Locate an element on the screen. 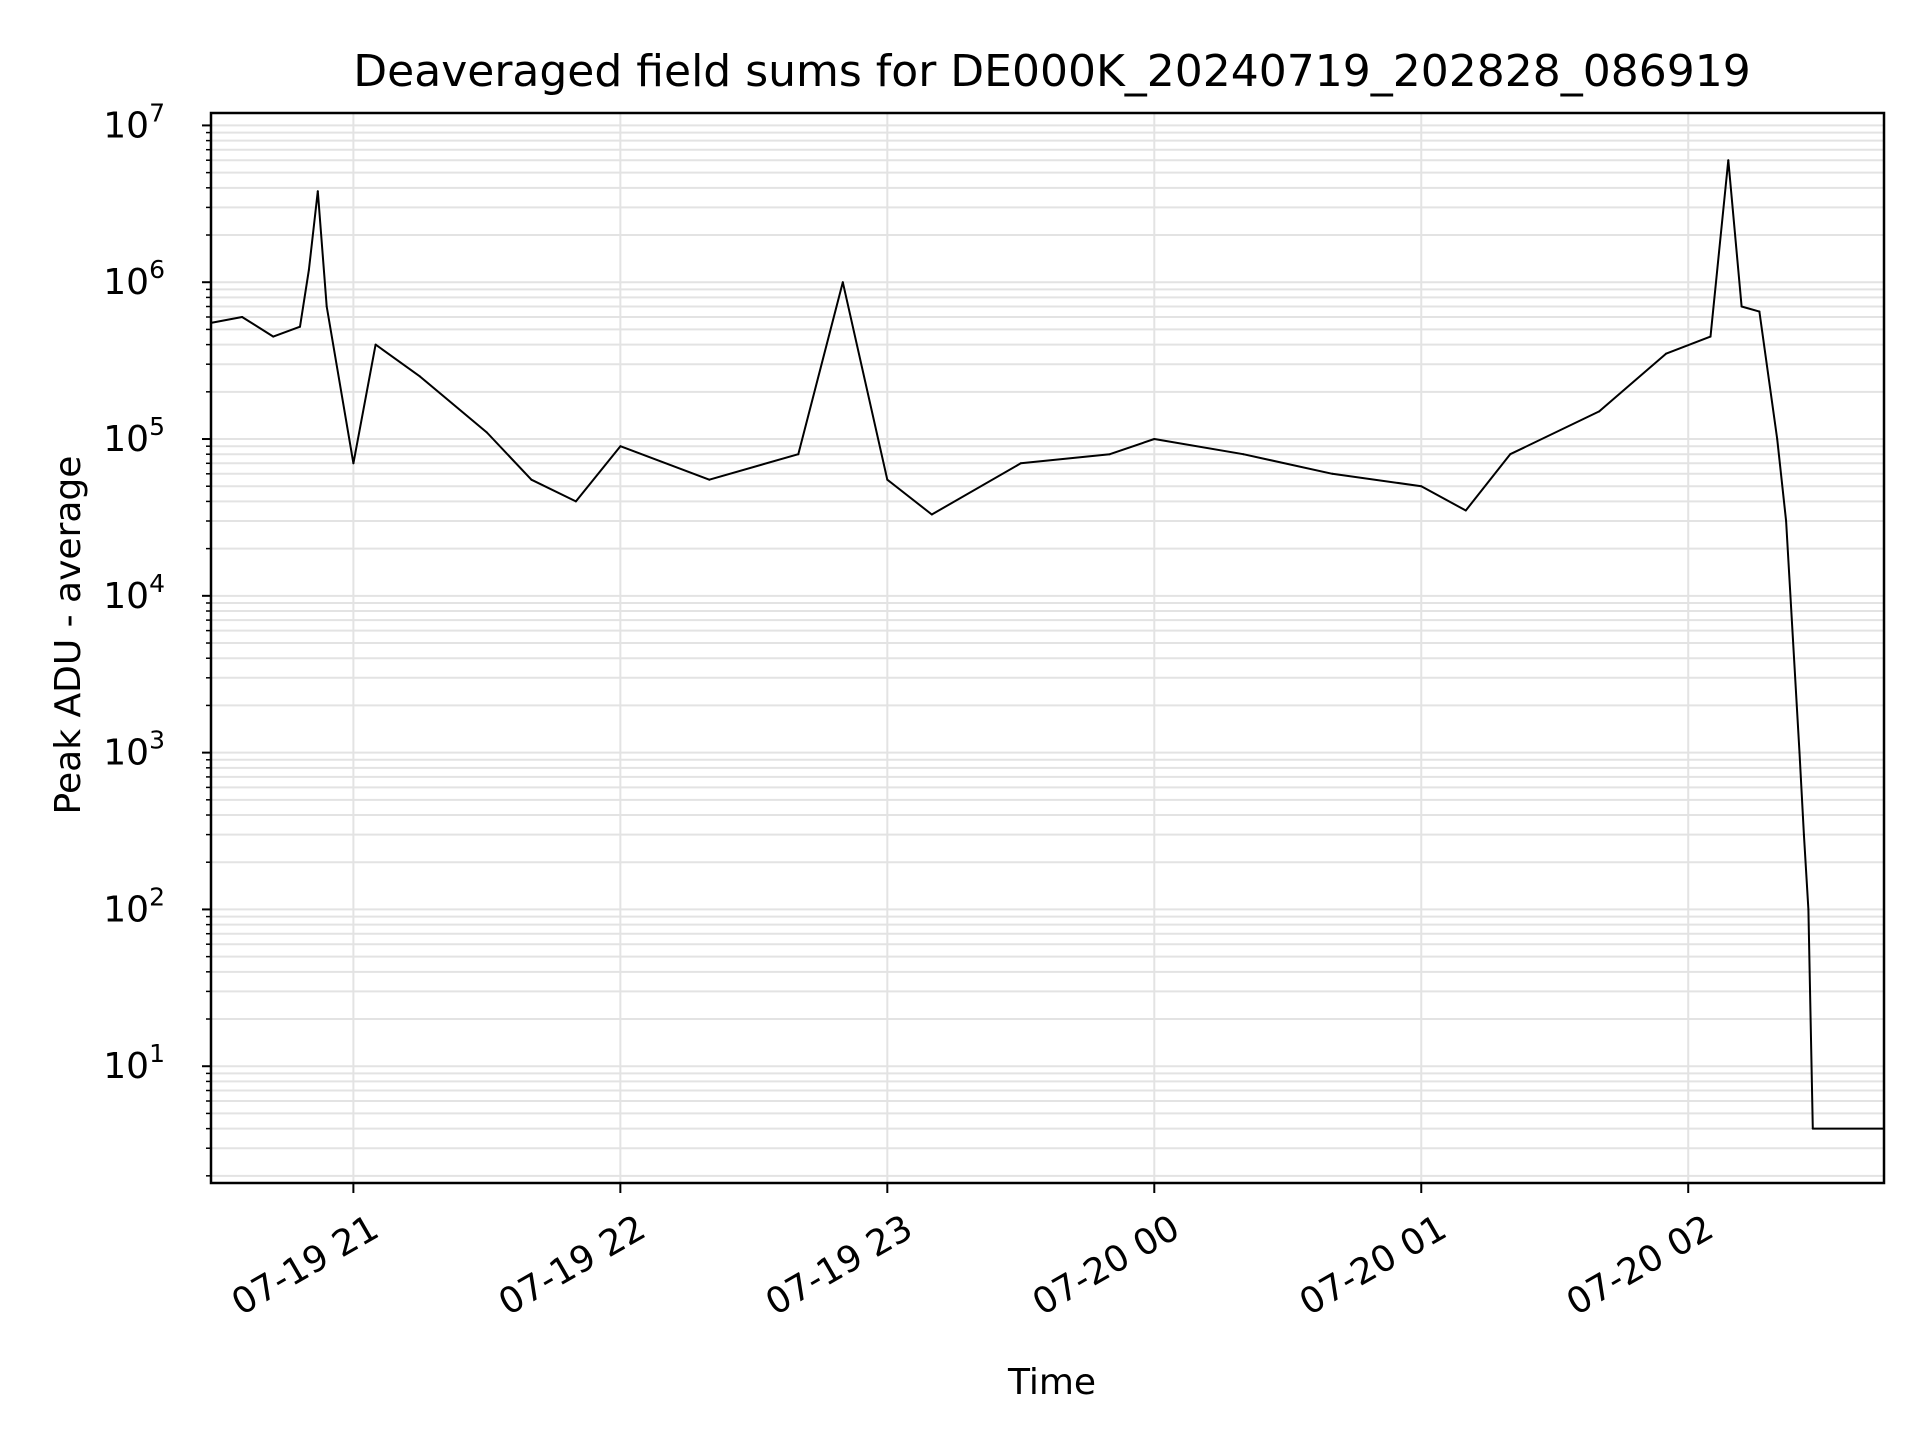 Image resolution: width=1920 pixels, height=1440 pixels. y-tick-label: 10⁷ is located at coordinates (134, 122).